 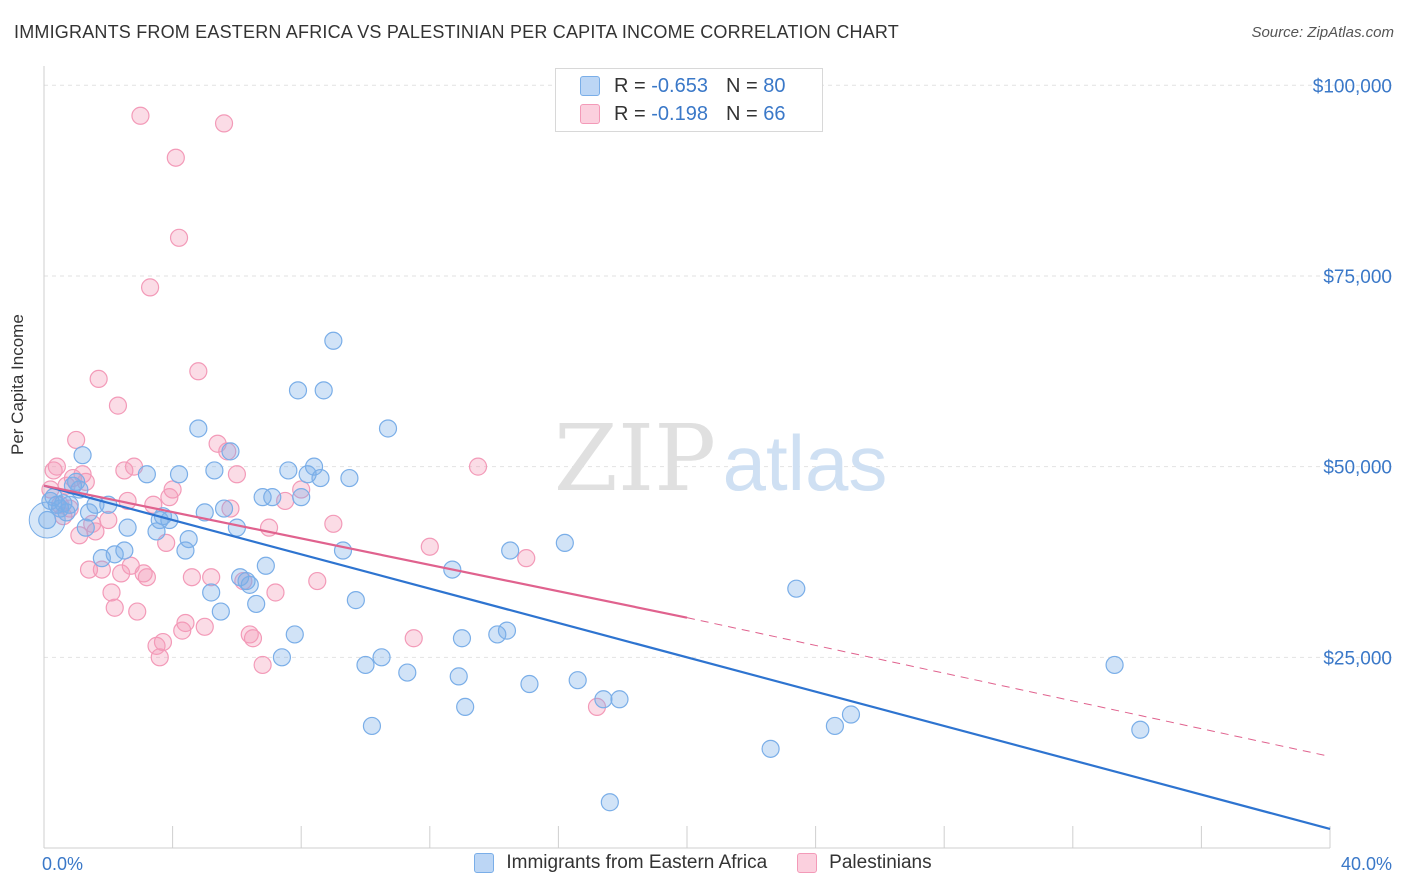 I want to click on trend-line-palestinians-extension, so click(x=1008, y=687).